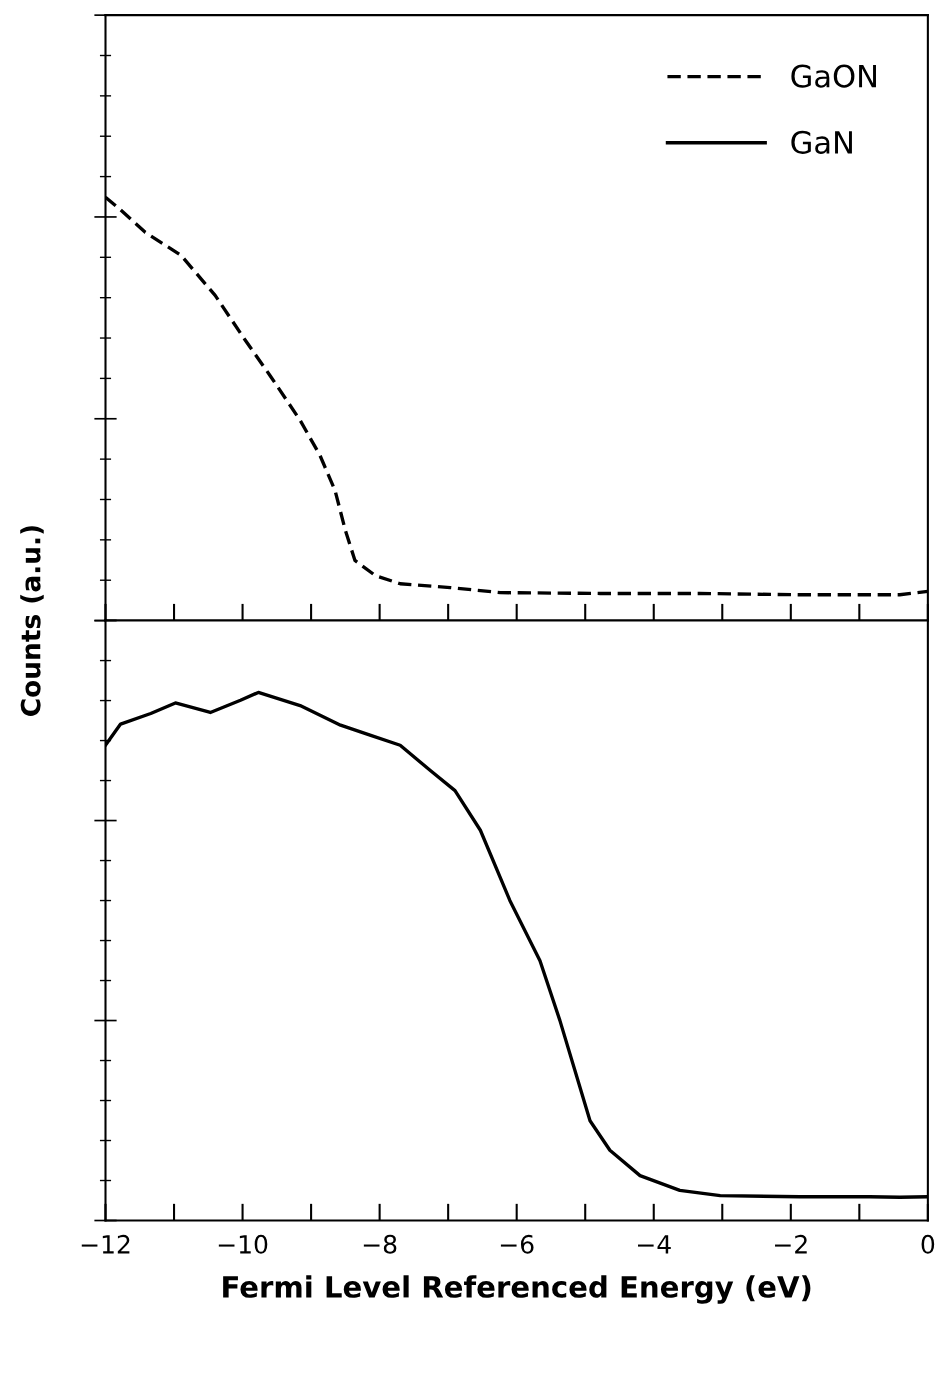 The width and height of the screenshot is (942, 1376). What do you see at coordinates (243, 1244) in the screenshot?
I see `x-tick-label: −10` at bounding box center [243, 1244].